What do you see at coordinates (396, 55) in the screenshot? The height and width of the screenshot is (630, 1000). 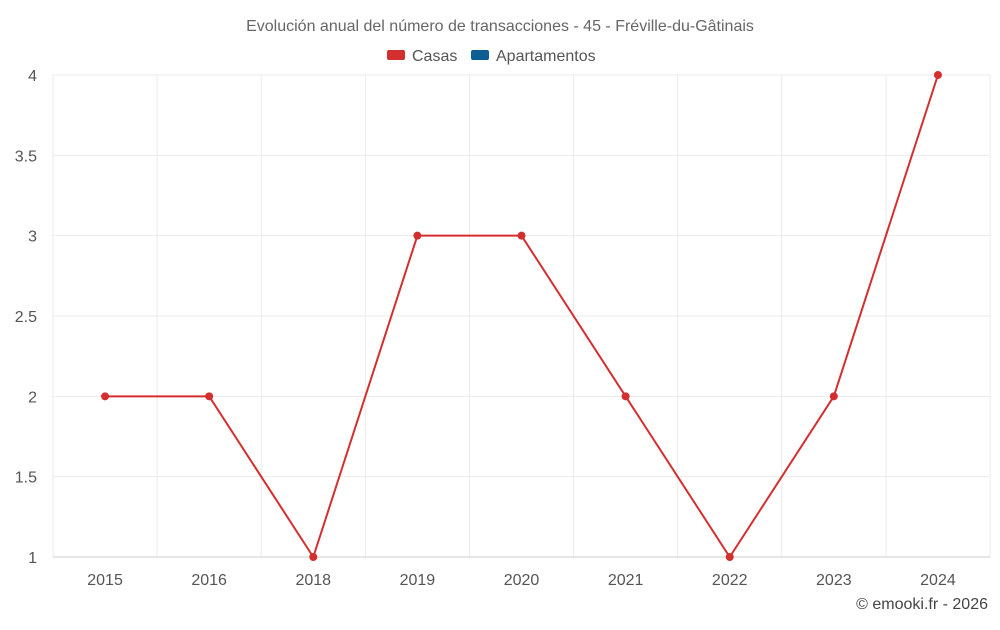 I see `legend-swatch-casas` at bounding box center [396, 55].